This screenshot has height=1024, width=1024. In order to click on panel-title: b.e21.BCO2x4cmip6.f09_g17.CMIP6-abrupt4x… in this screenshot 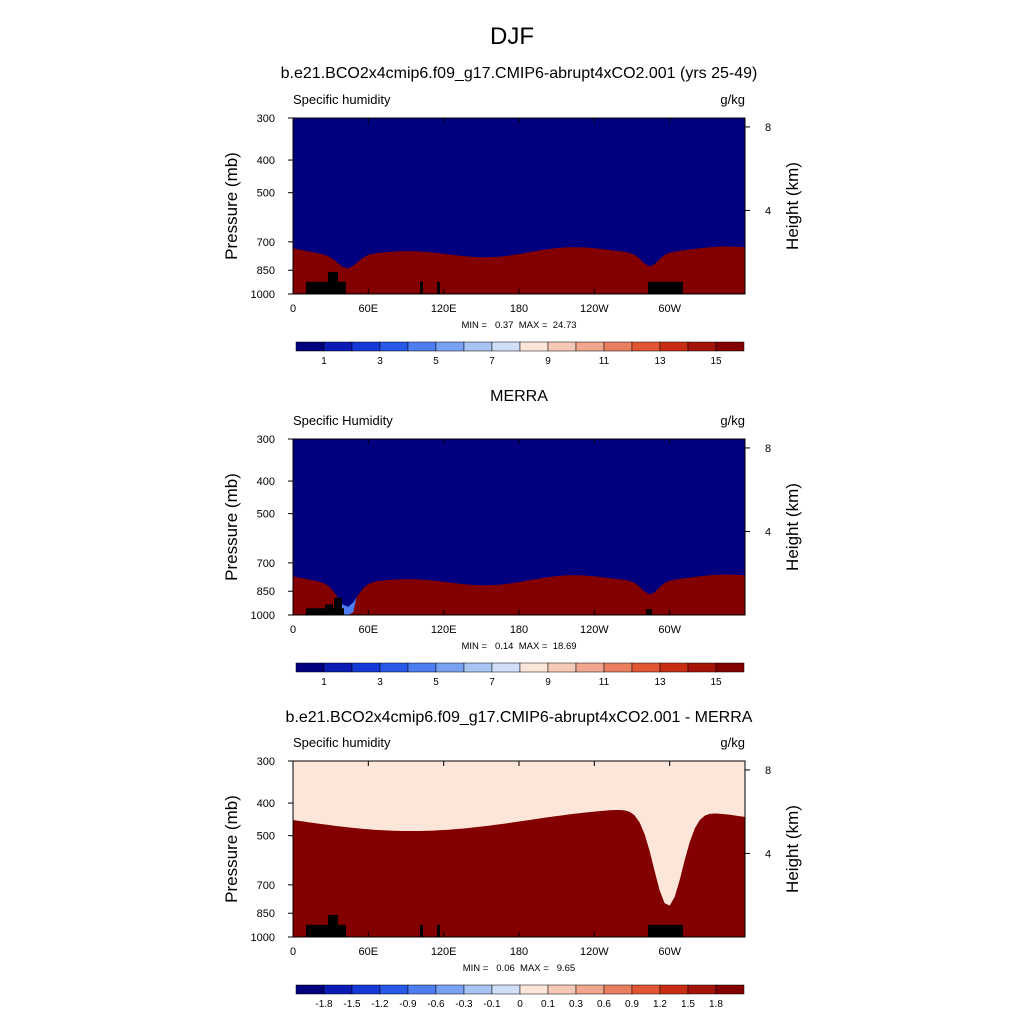, I will do `click(519, 73)`.